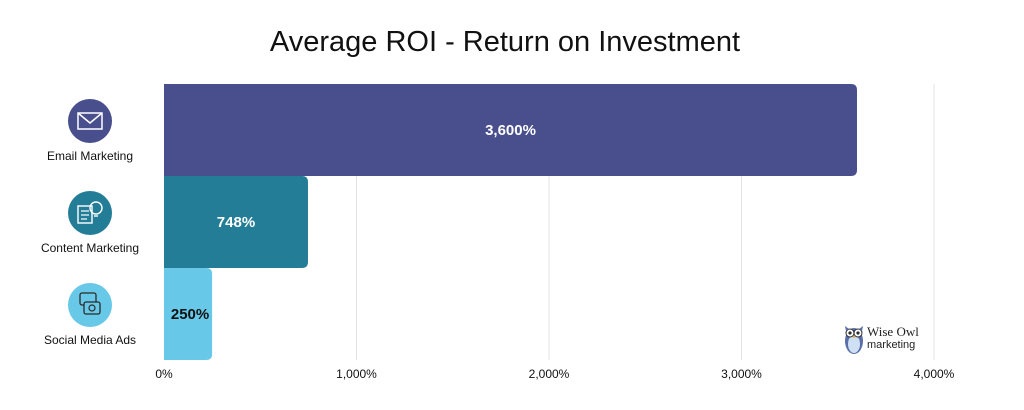 The width and height of the screenshot is (1024, 410). Describe the element at coordinates (854, 340) in the screenshot. I see `owl-icon` at that location.